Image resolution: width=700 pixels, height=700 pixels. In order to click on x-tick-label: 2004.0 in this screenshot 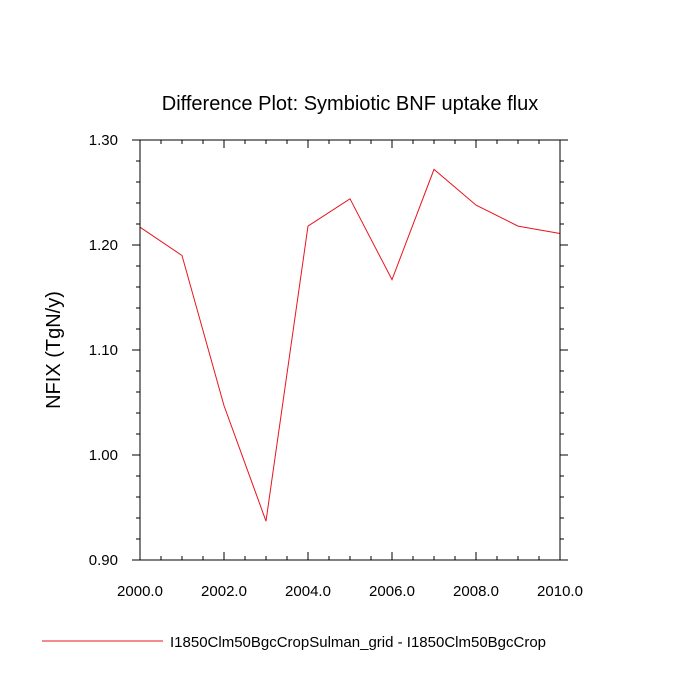, I will do `click(308, 591)`.